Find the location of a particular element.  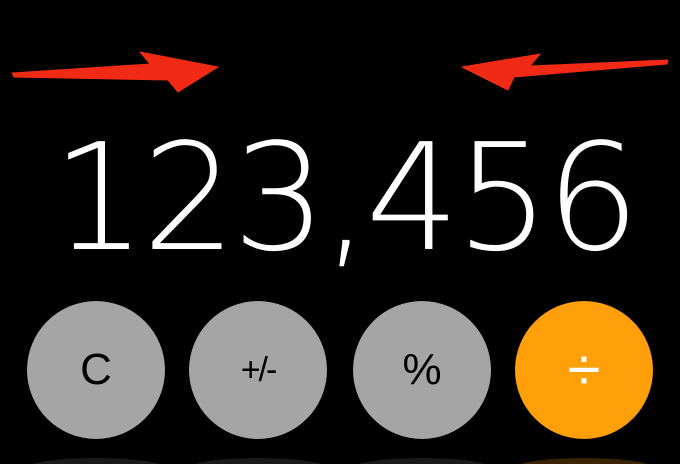

plus-minus-button: +/- is located at coordinates (258, 370).